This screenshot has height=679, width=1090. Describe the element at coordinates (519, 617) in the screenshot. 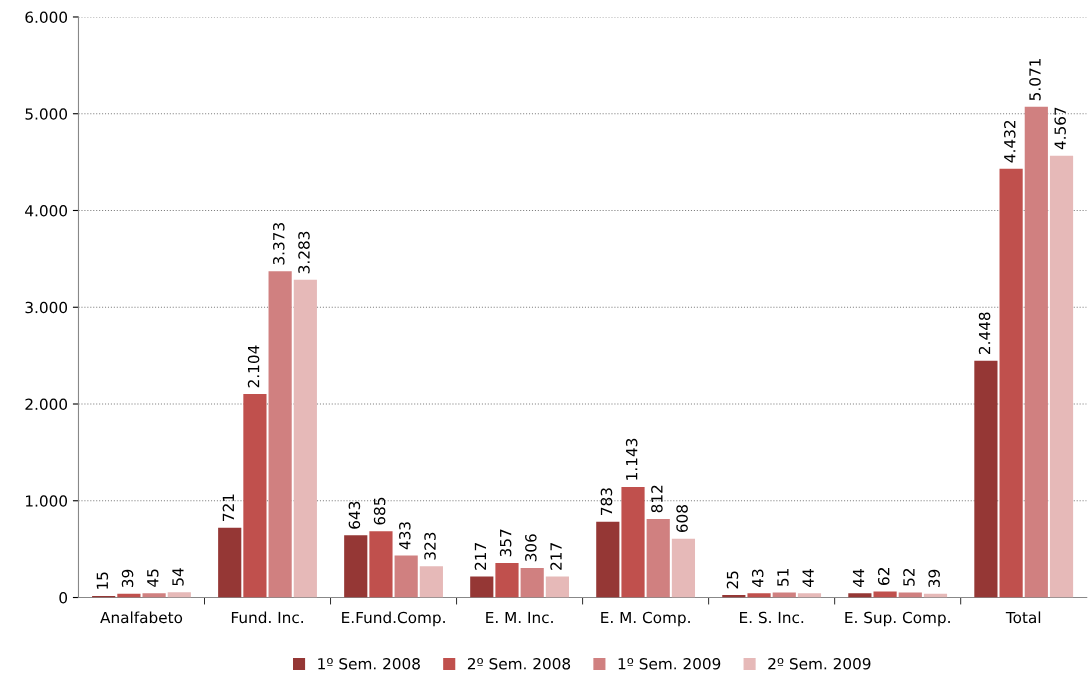

I see `x-tick-label: E. M. Inc.` at that location.